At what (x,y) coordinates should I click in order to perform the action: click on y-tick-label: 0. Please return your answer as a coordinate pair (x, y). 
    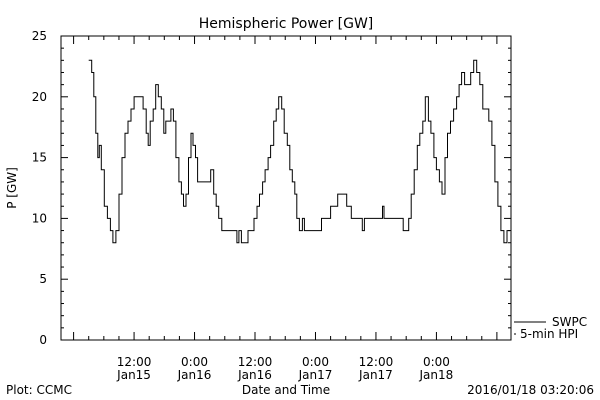
    Looking at the image, I should click on (43, 340).